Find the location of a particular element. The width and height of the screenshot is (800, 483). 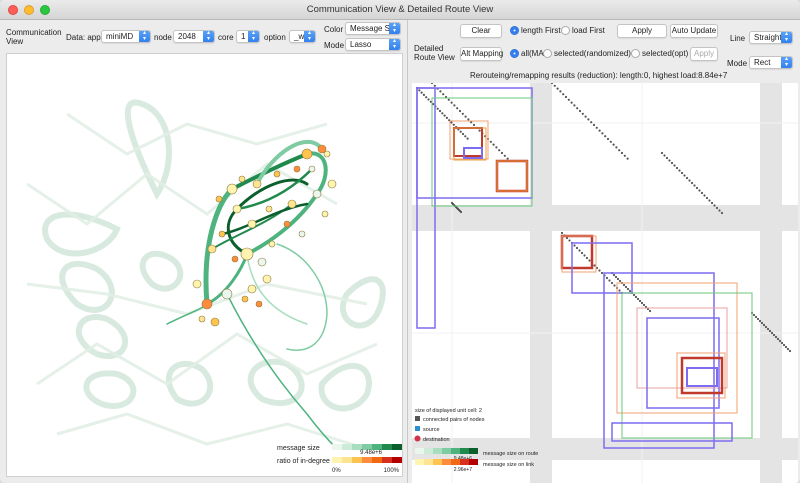

selected-opt-radio: selected(opt) is located at coordinates (659, 53).